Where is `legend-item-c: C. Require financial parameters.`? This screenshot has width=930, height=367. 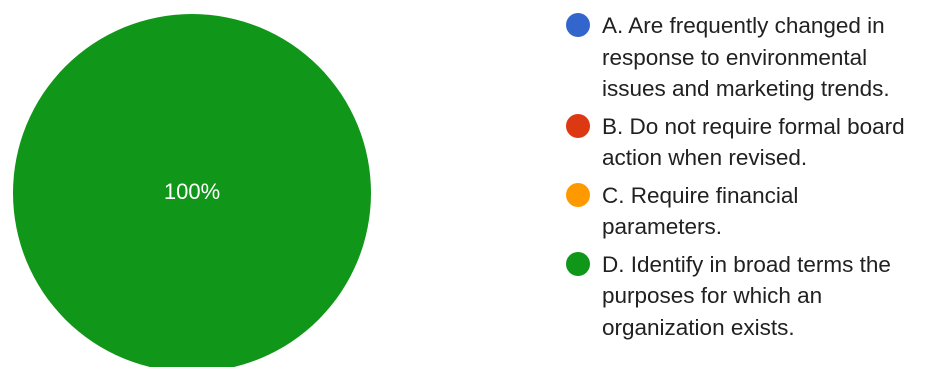 legend-item-c: C. Require financial parameters. is located at coordinates (746, 211).